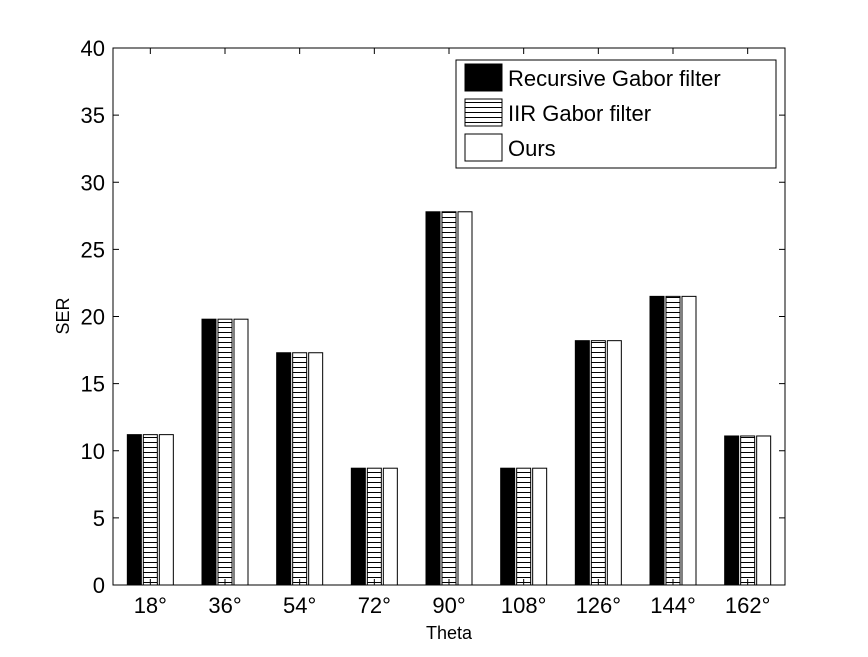 The width and height of the screenshot is (868, 657). What do you see at coordinates (93, 249) in the screenshot?
I see `y-tick-label: 25` at bounding box center [93, 249].